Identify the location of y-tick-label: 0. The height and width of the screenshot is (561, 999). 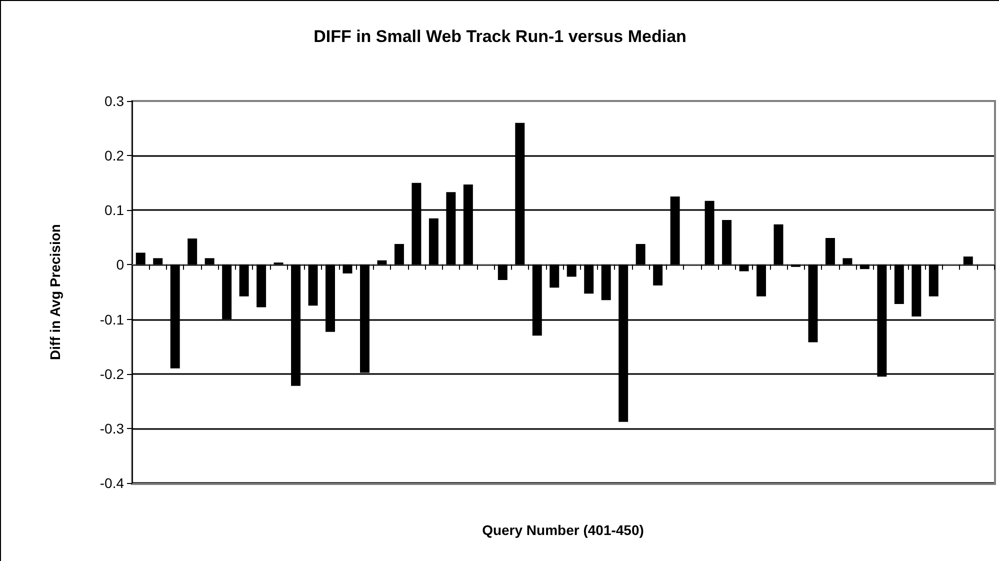
(120, 264).